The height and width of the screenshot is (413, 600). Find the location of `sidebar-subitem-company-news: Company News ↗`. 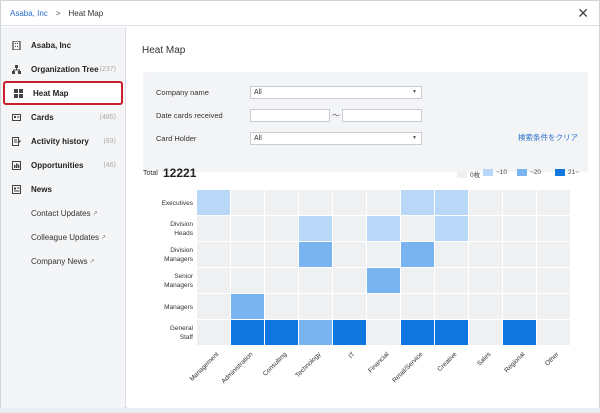

sidebar-subitem-company-news: Company News ↗ is located at coordinates (63, 261).